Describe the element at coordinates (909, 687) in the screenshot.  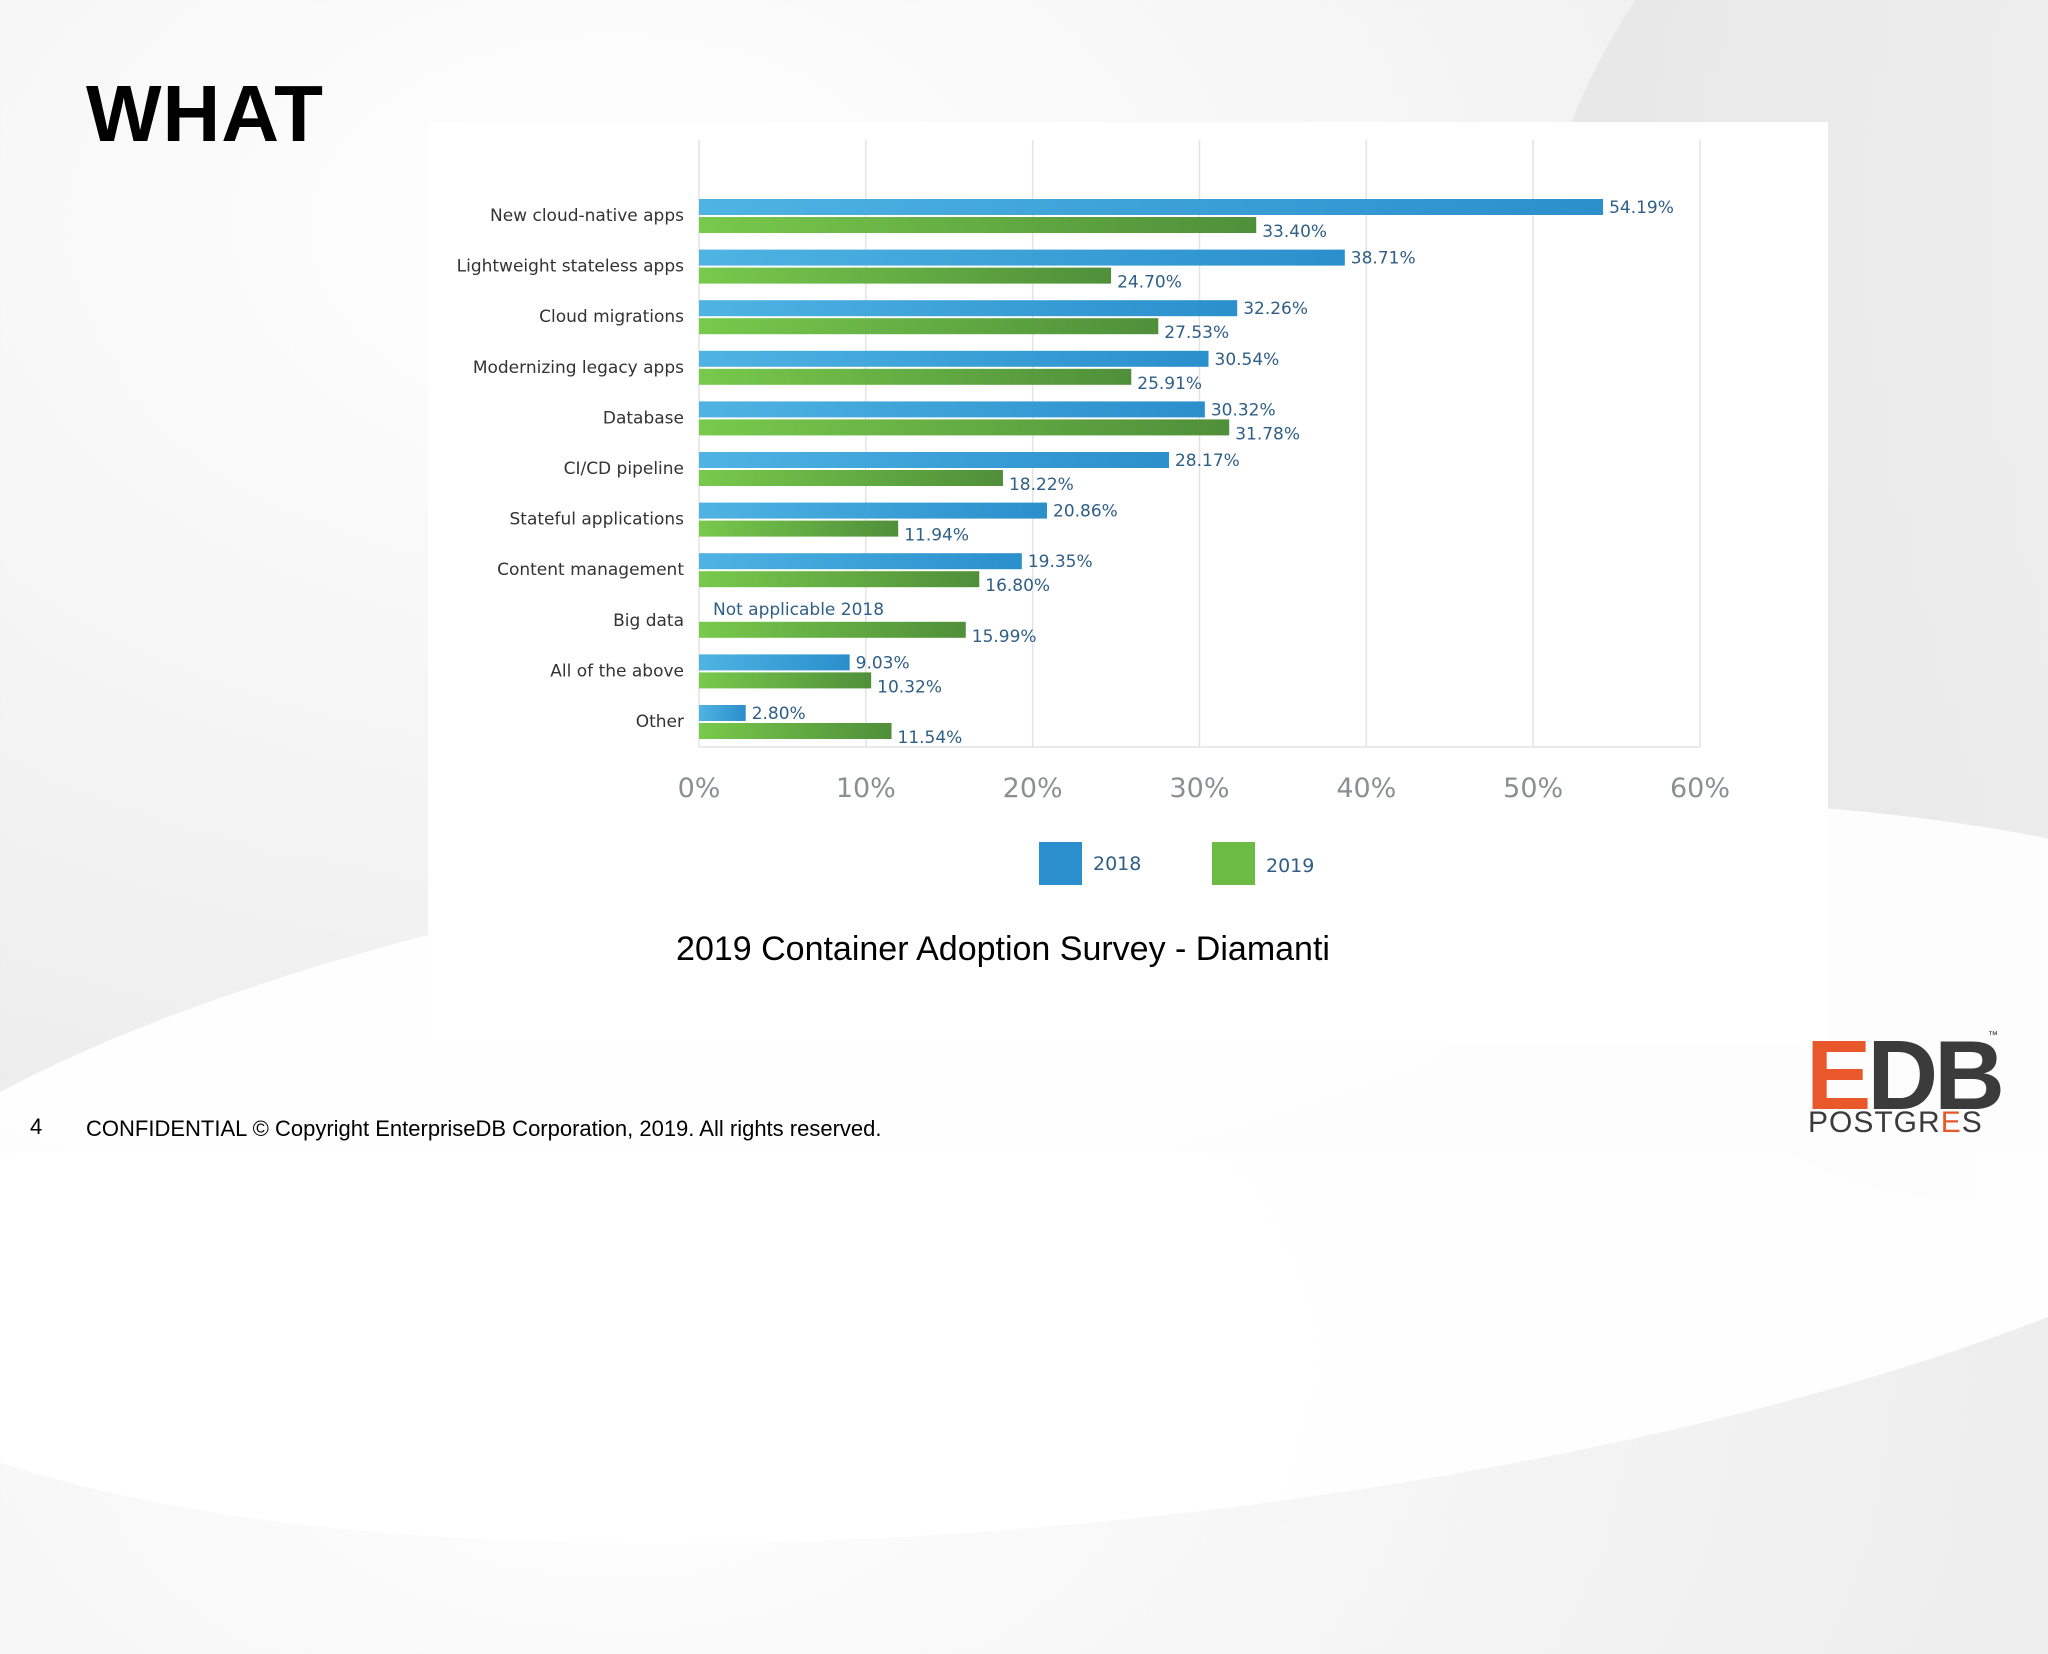
I see `data-label-2019: 10.32%` at that location.